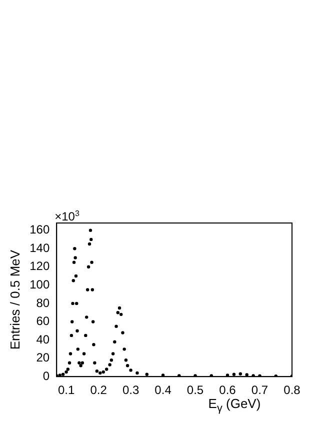  What do you see at coordinates (40, 266) in the screenshot?
I see `y-tick-label: 120` at bounding box center [40, 266].